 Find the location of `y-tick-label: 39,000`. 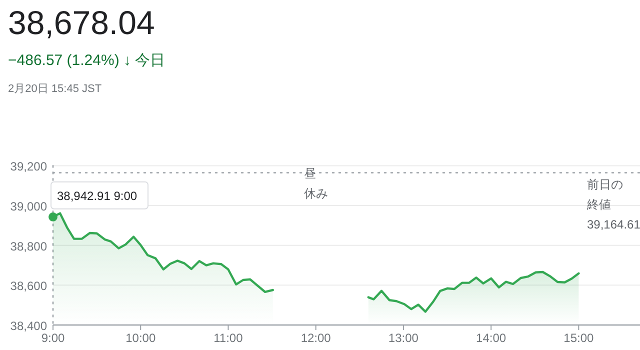

y-tick-label: 39,000 is located at coordinates (29, 207).